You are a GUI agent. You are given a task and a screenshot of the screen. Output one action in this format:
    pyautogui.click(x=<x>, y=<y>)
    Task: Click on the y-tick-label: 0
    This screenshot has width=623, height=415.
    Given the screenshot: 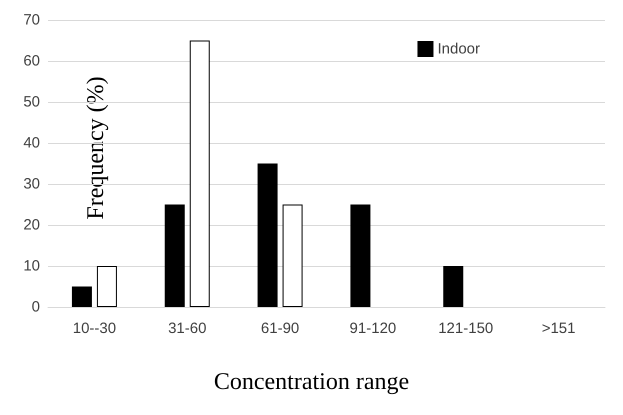 What is the action you would take?
    pyautogui.click(x=36, y=307)
    